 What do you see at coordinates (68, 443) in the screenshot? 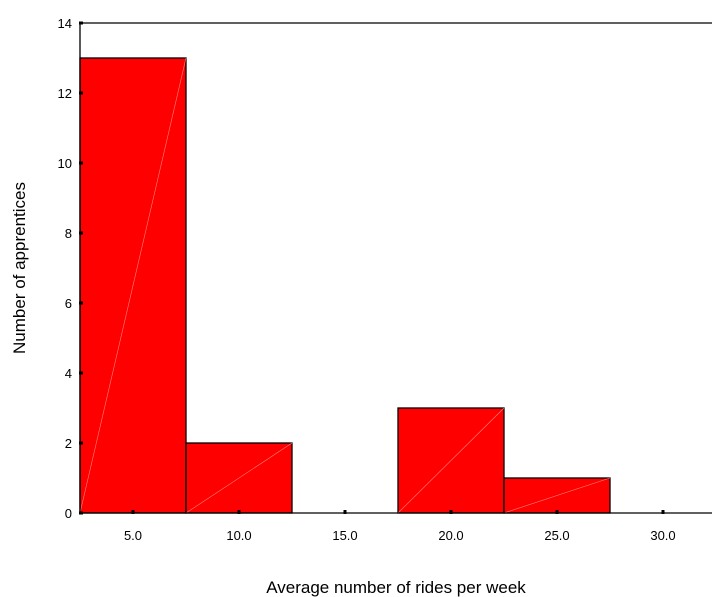
I see `y-tick-label: 2` at bounding box center [68, 443].